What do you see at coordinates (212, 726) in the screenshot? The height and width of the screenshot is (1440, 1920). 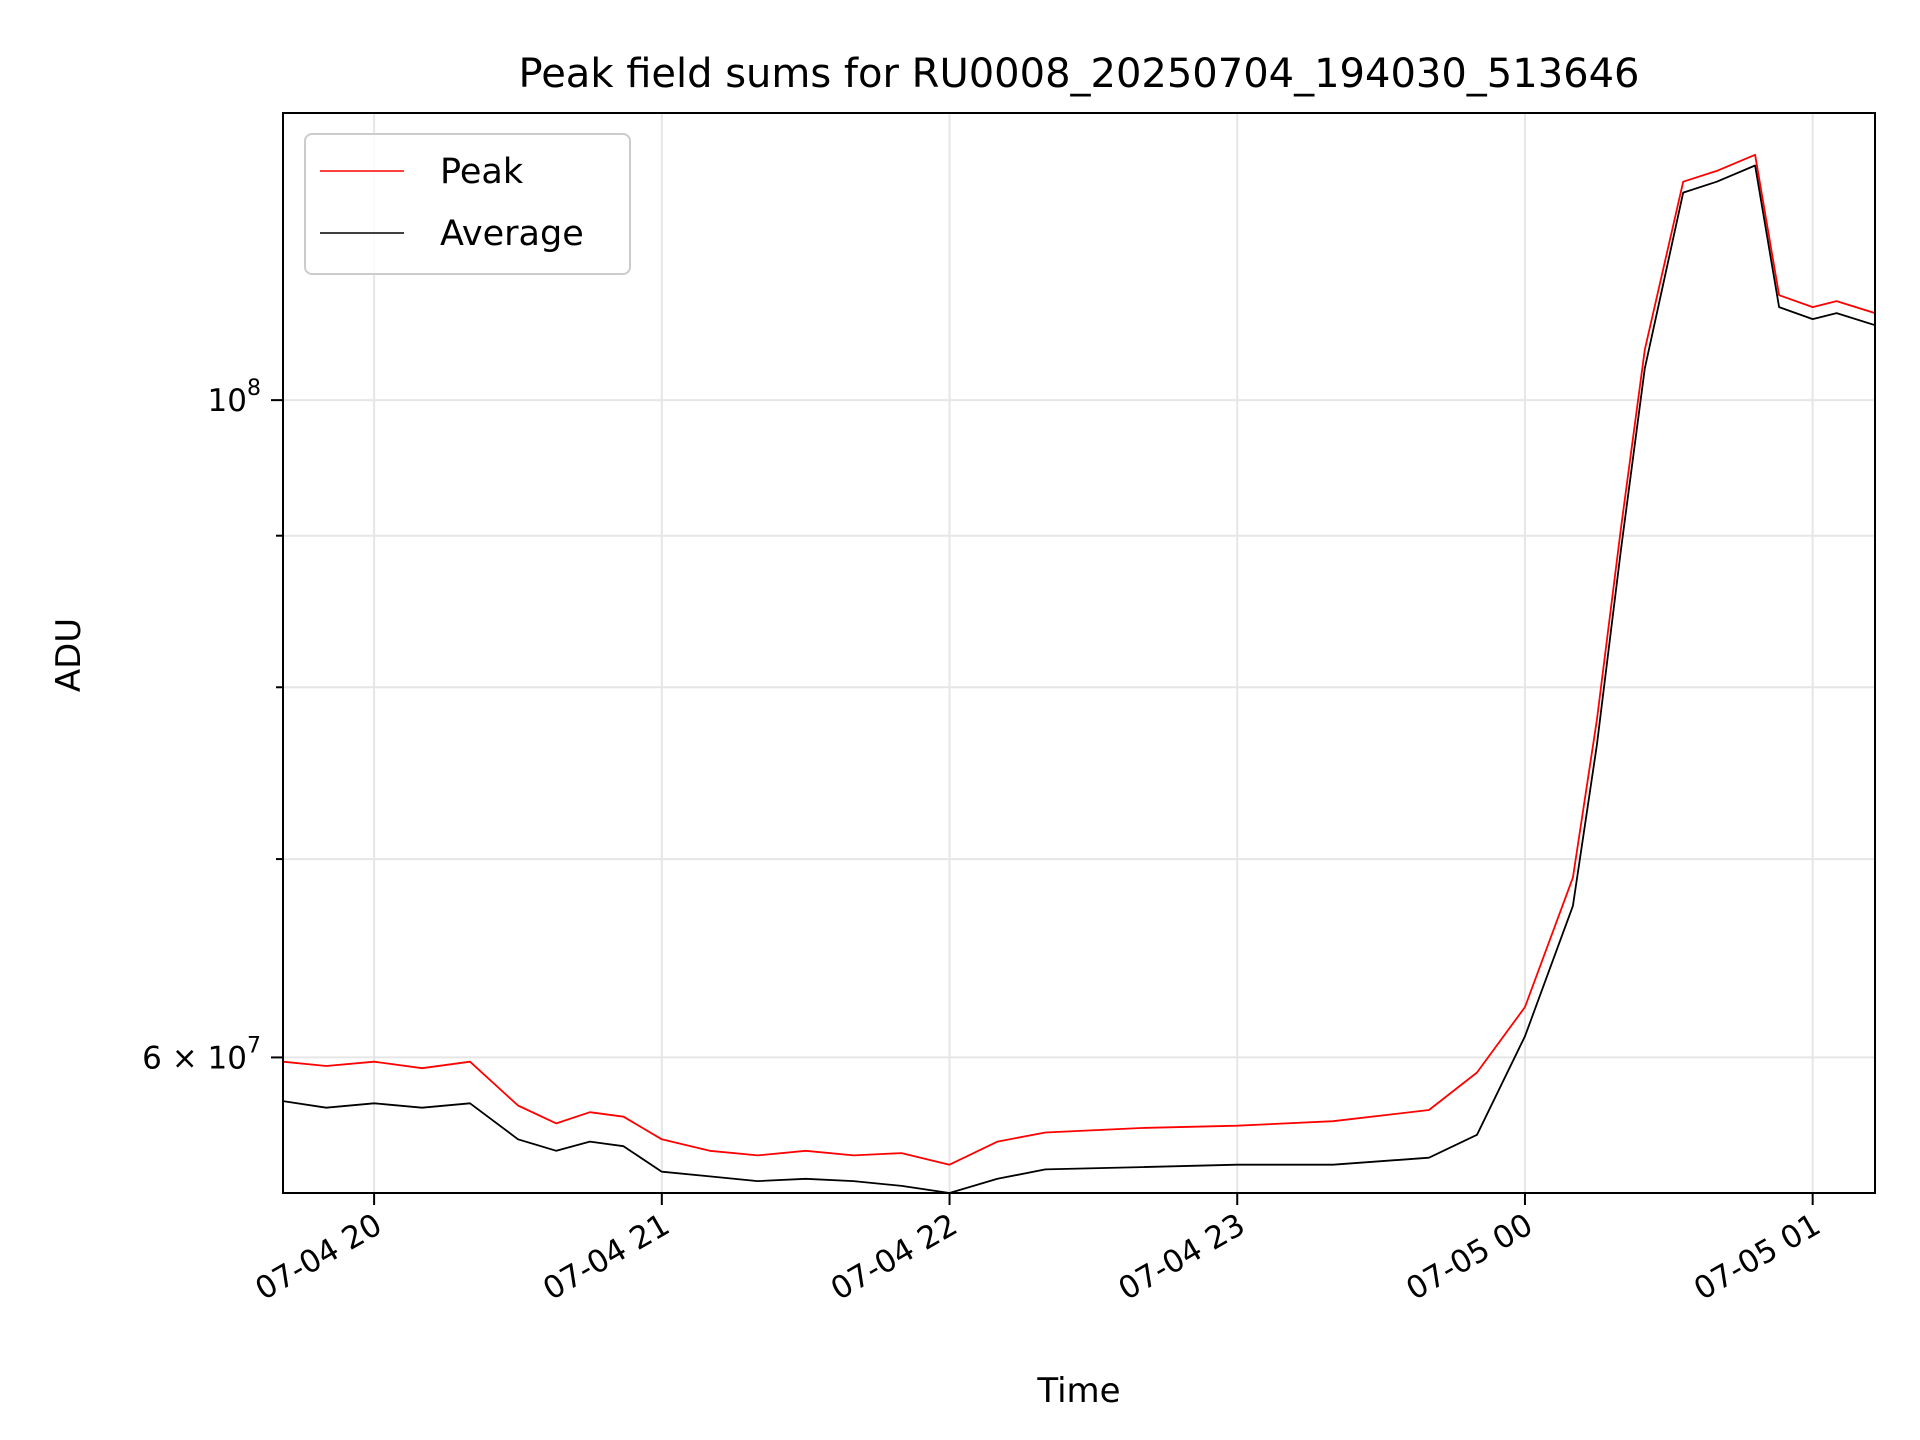 I see `y-axis: 6 × 107 108` at bounding box center [212, 726].